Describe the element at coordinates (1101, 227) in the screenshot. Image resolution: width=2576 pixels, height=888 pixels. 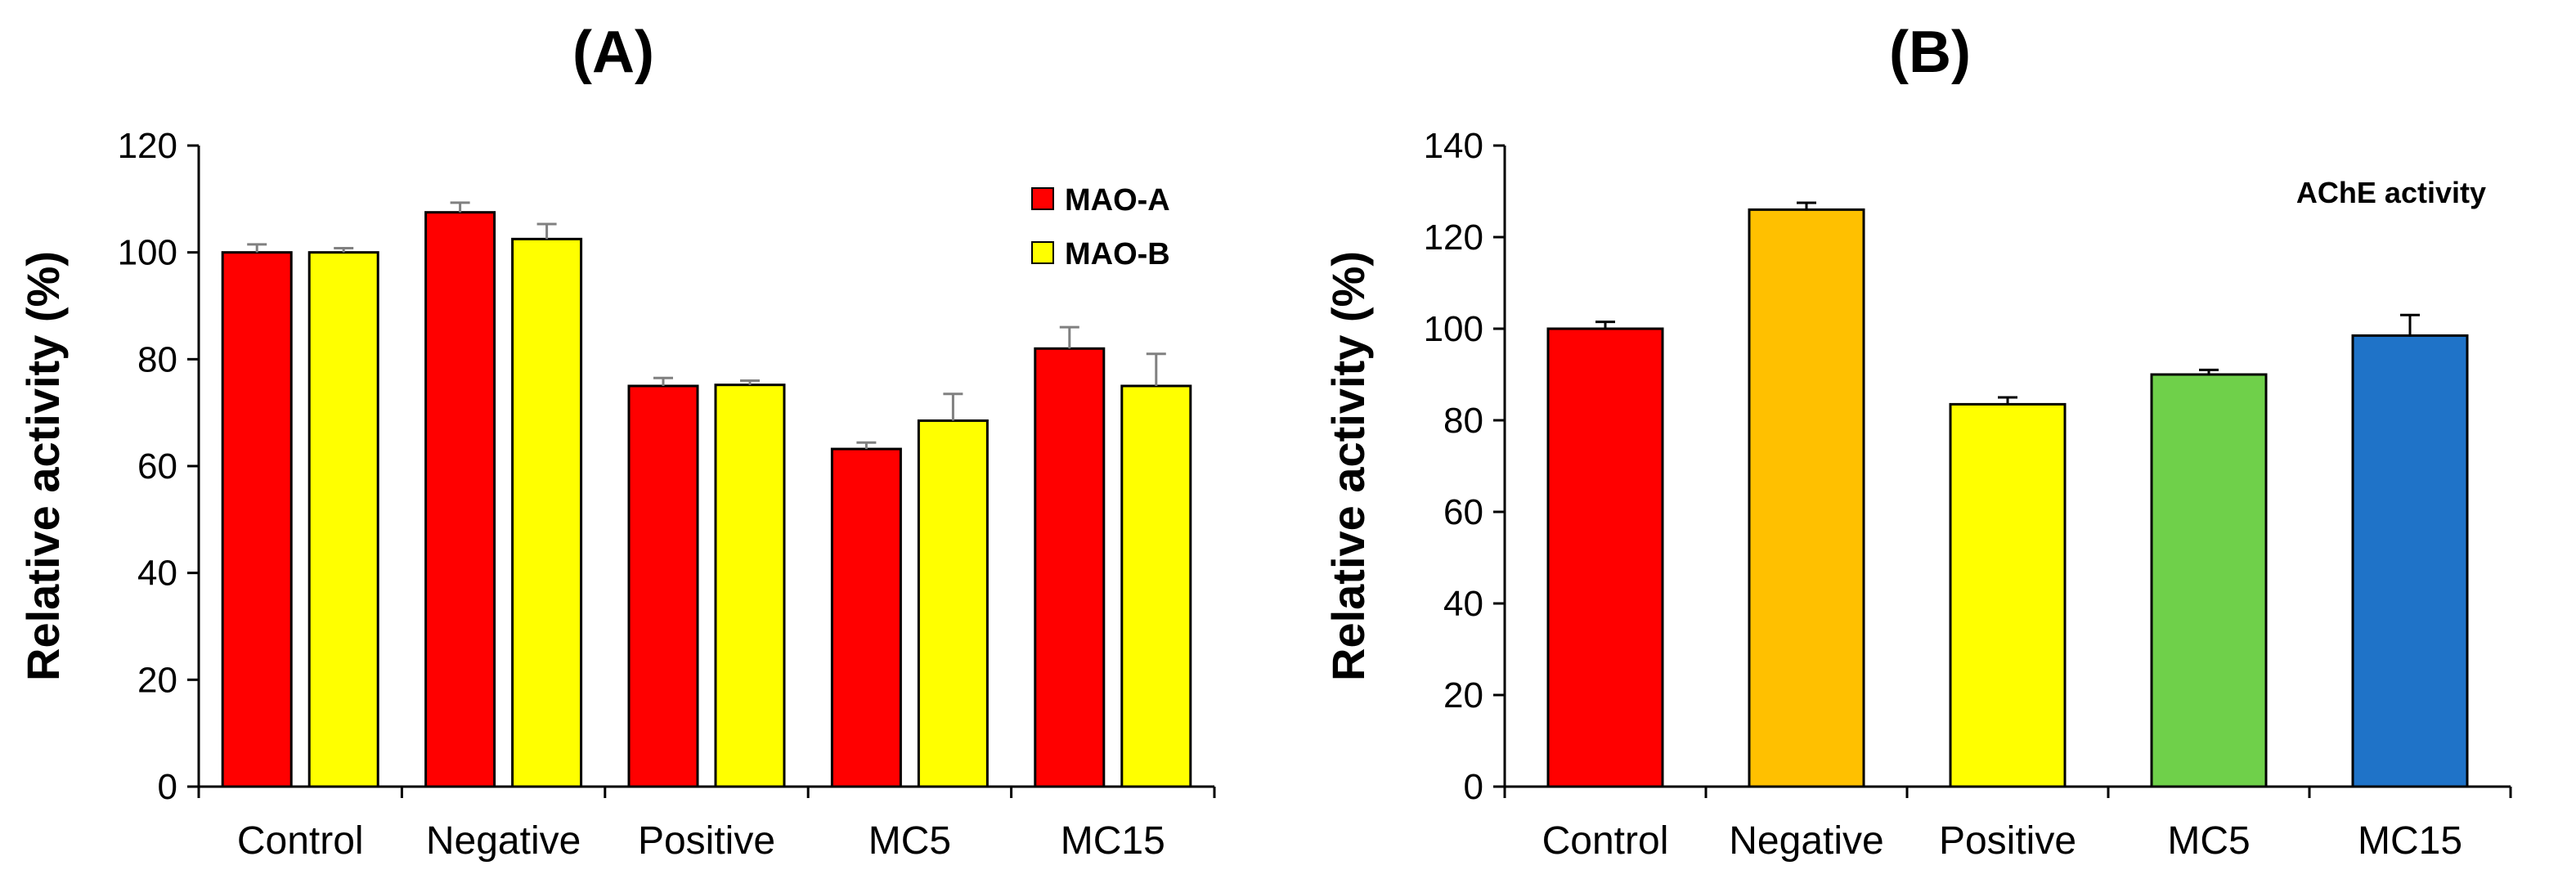
I see `legend: MAO-A MAO-B` at that location.